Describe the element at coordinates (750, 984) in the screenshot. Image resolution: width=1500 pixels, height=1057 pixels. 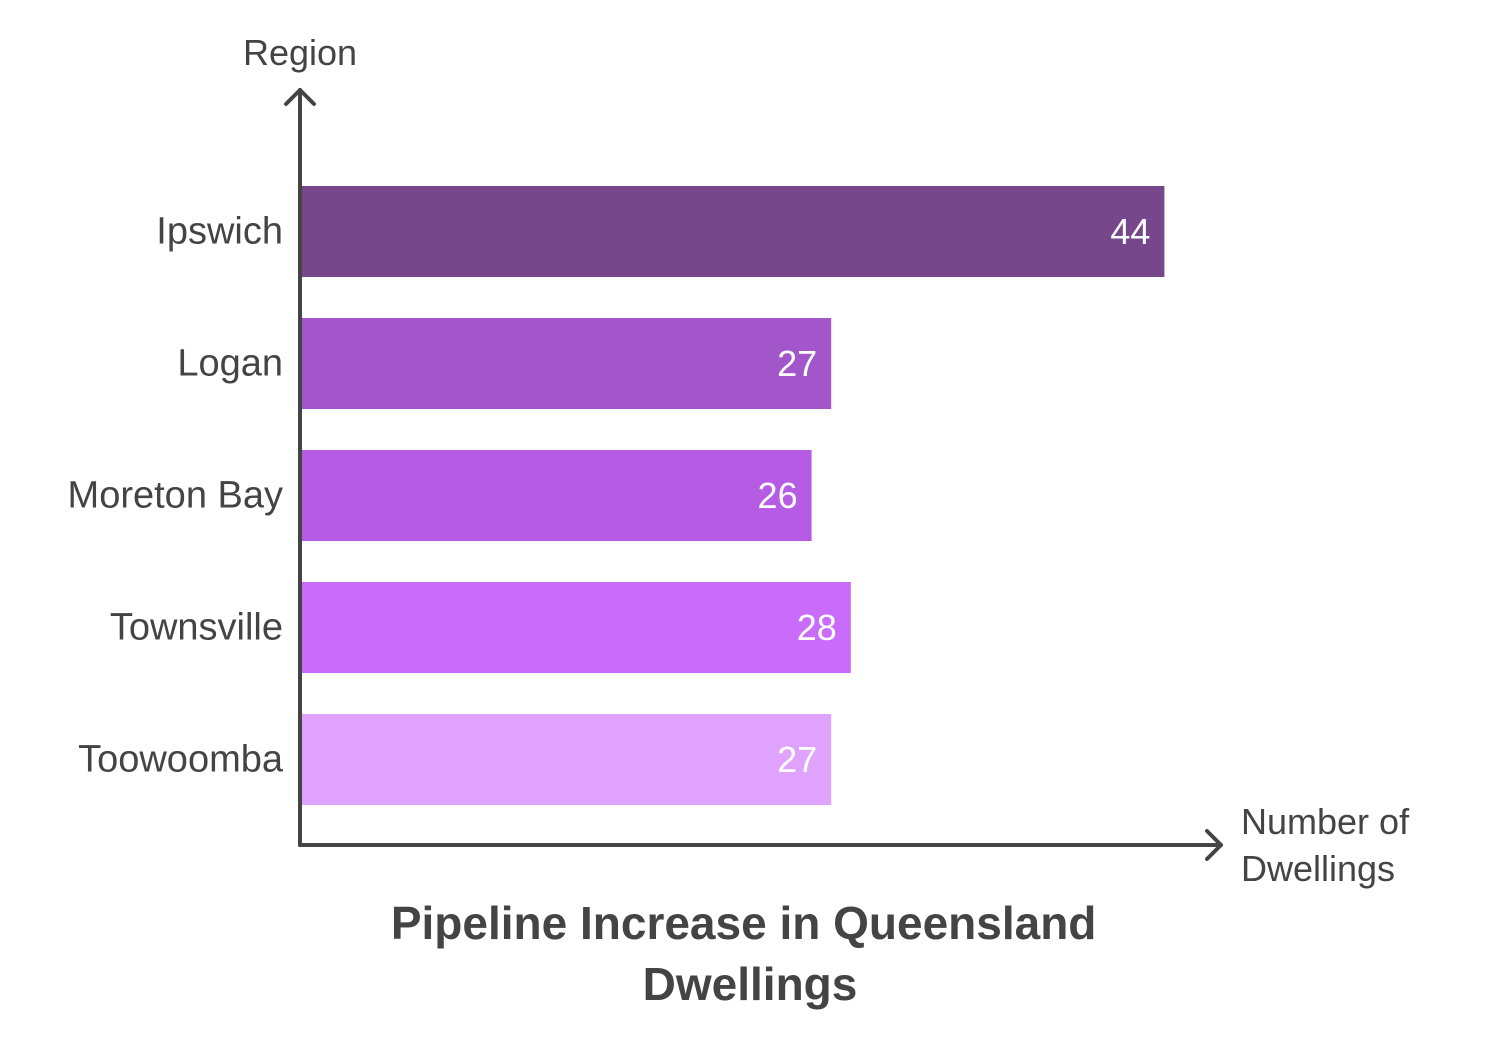
I see `chart-title-line-2: Dwellings` at that location.